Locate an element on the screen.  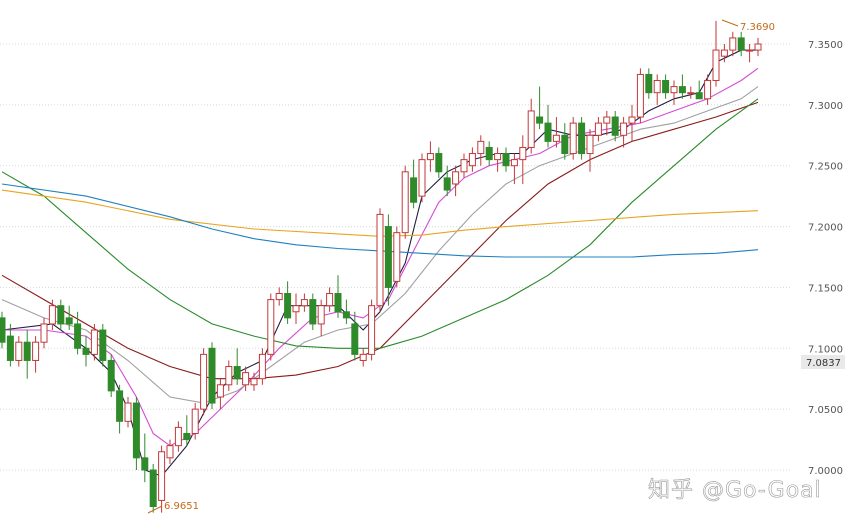
ma-line-ma6 is located at coordinates (380, 213).